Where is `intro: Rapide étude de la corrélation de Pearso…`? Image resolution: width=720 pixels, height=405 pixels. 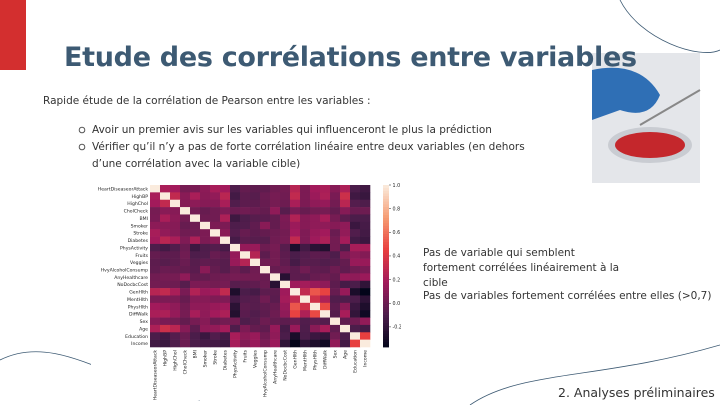
intro: Rapide étude de la corrélation de Pearso… is located at coordinates (207, 101).